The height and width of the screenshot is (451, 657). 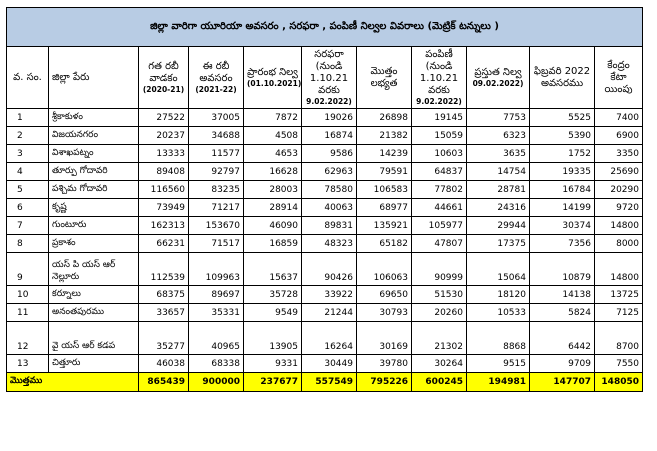 I want to click on value-cell: 3635, so click(x=498, y=153).